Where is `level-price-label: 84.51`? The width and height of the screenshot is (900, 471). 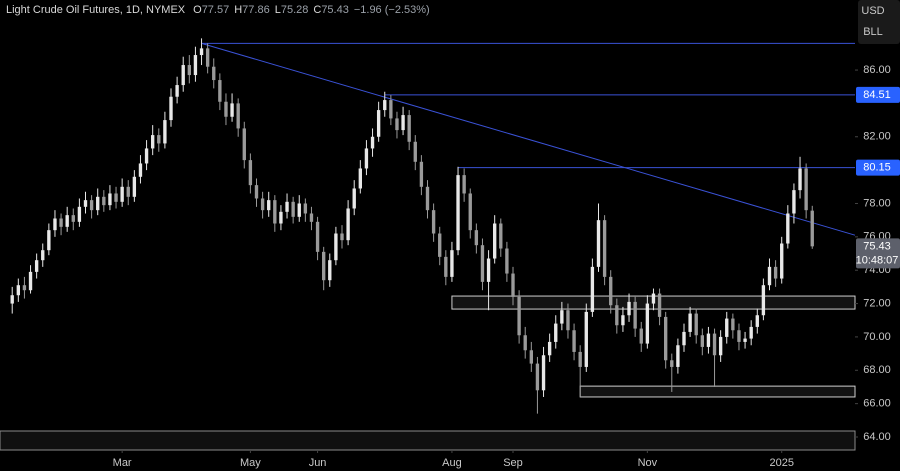 level-price-label: 84.51 is located at coordinates (877, 95).